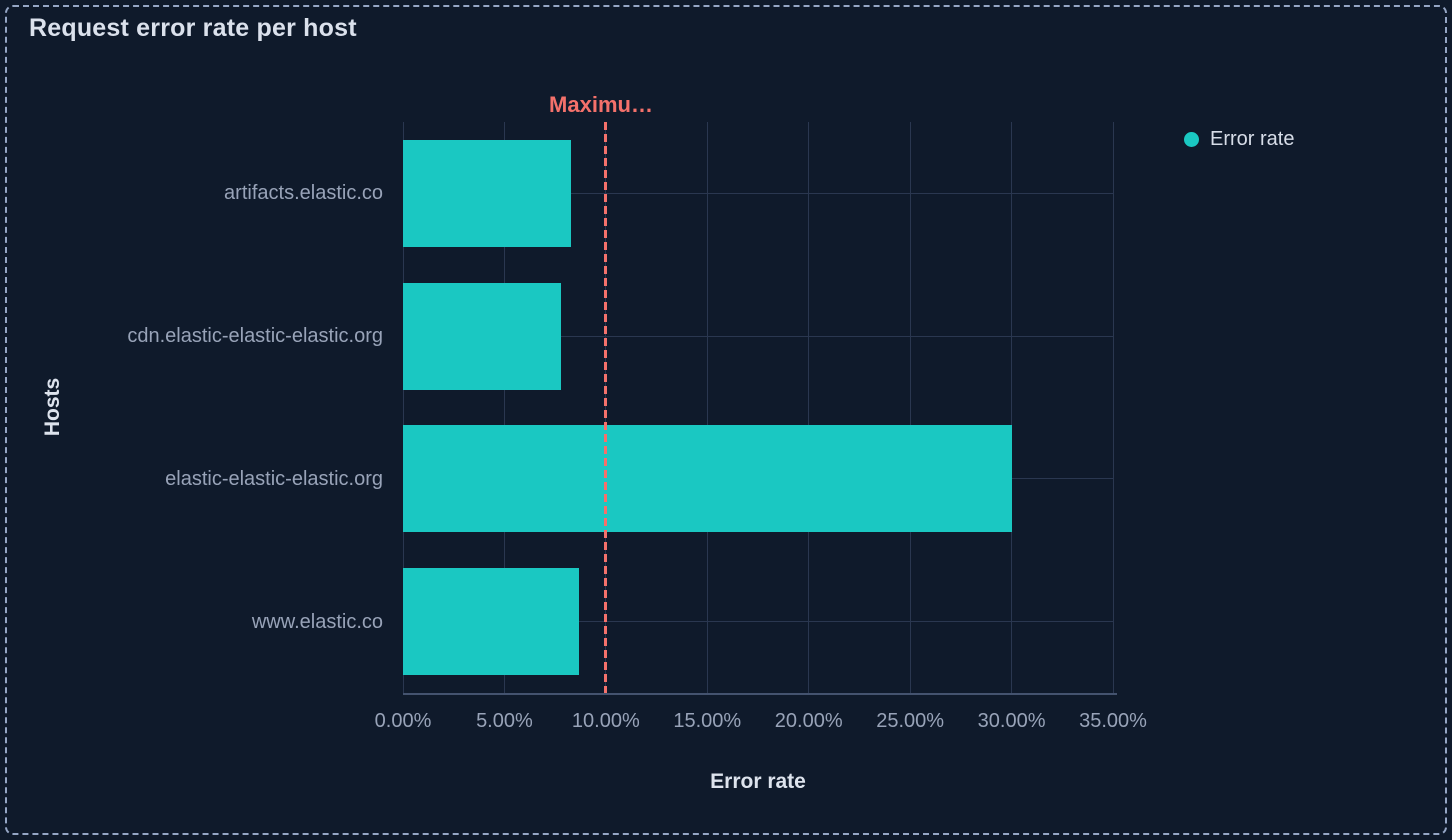 The image size is (1452, 840). I want to click on x-axis-tick-label: 30.00%, so click(1011, 721).